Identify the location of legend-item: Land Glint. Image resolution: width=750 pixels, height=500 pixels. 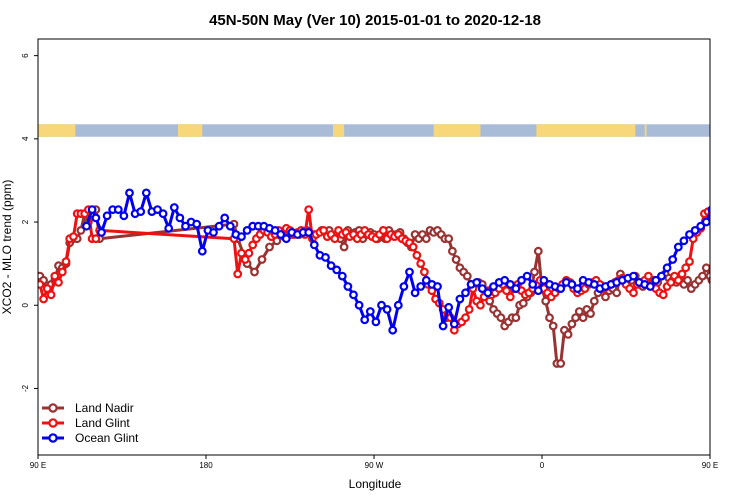
(86, 423).